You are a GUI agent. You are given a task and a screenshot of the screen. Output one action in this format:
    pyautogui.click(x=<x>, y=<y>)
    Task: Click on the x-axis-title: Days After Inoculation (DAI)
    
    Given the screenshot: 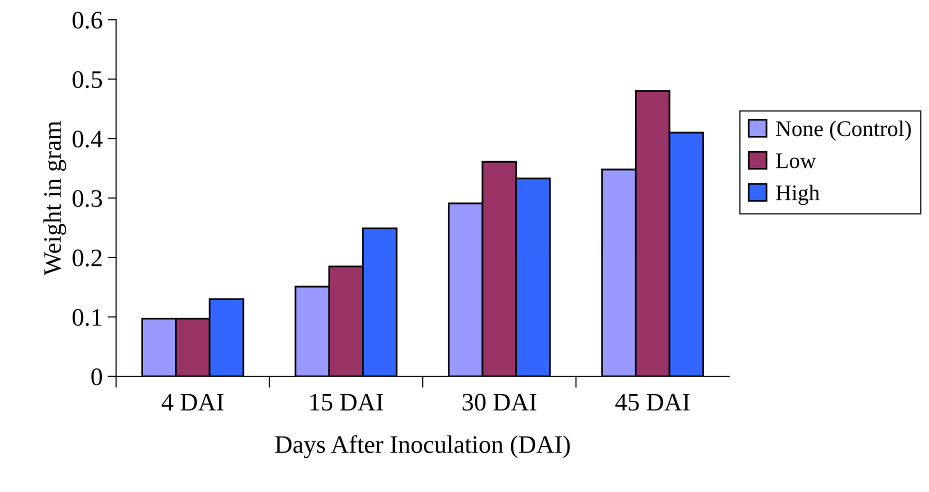 What is the action you would take?
    pyautogui.click(x=422, y=446)
    